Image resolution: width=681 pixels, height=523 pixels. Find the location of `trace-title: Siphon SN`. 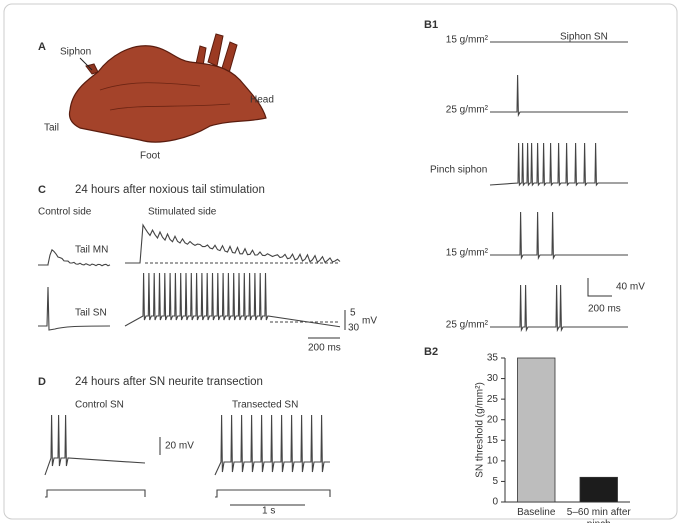

trace-title: Siphon SN is located at coordinates (584, 37).